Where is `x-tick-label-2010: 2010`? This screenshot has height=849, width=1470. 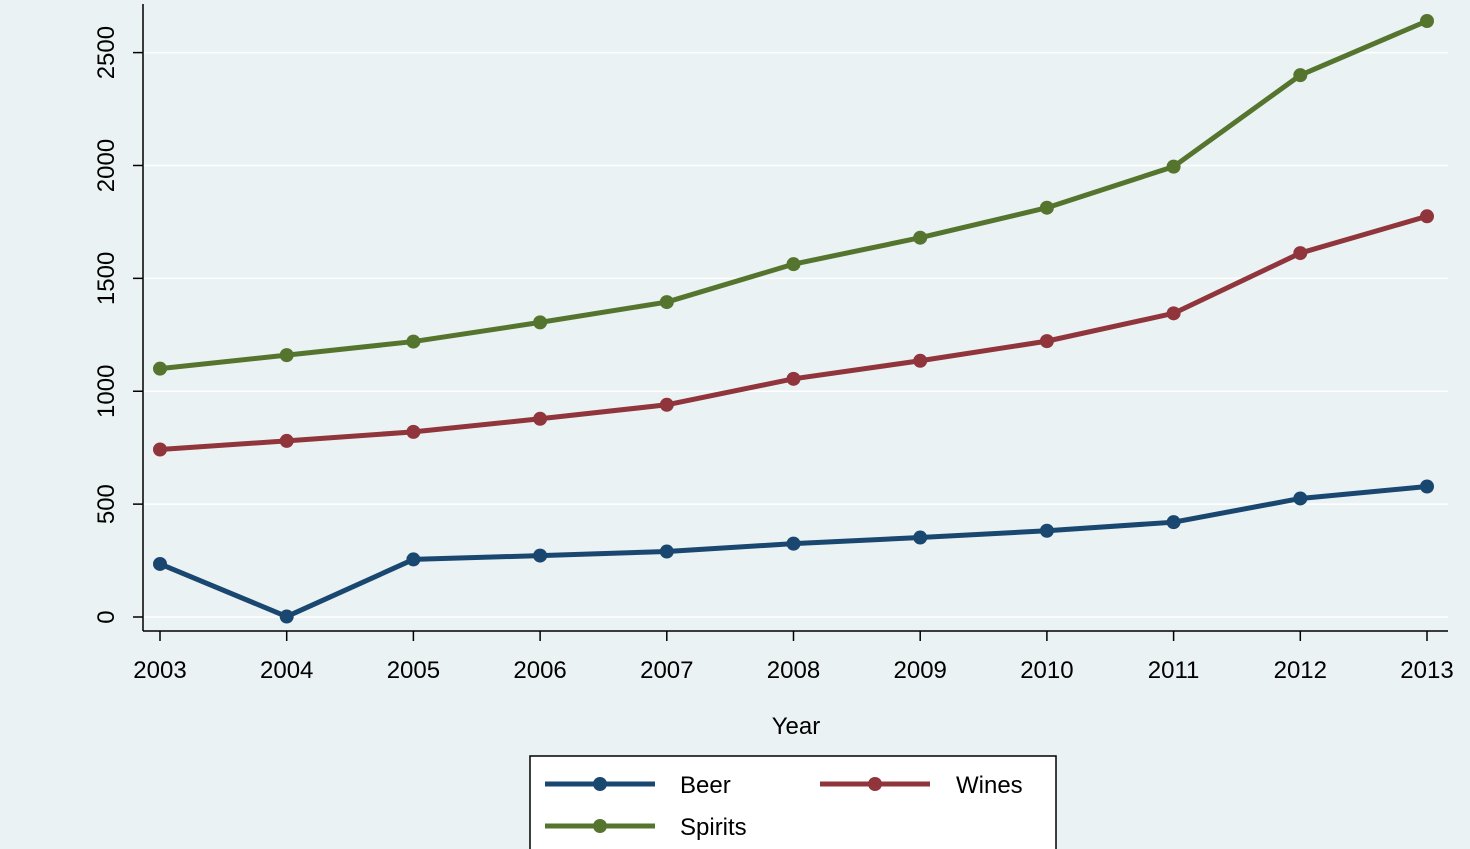
x-tick-label-2010: 2010 is located at coordinates (1046, 670).